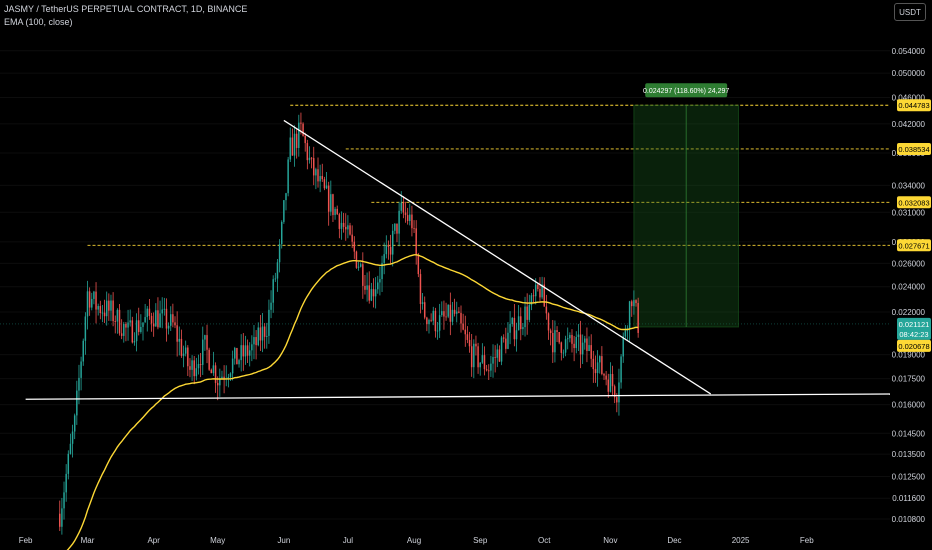 The width and height of the screenshot is (932, 550). What do you see at coordinates (544, 540) in the screenshot?
I see `x-tick-label: Oct` at bounding box center [544, 540].